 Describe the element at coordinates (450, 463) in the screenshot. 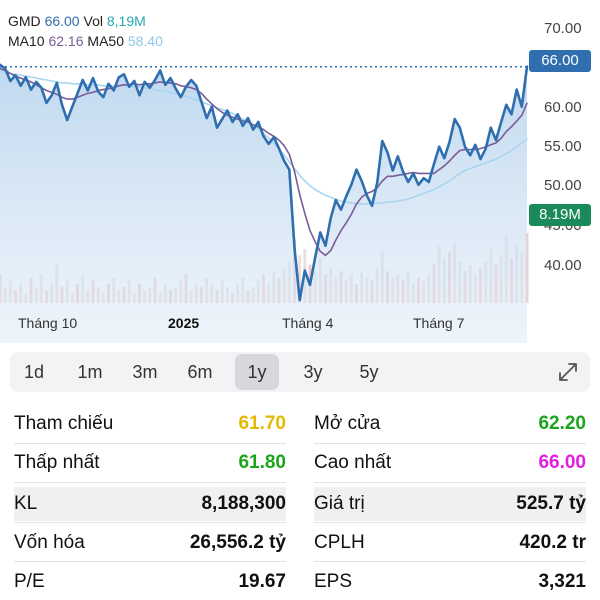

I see `stat-high: Cao nhất 66.00` at that location.